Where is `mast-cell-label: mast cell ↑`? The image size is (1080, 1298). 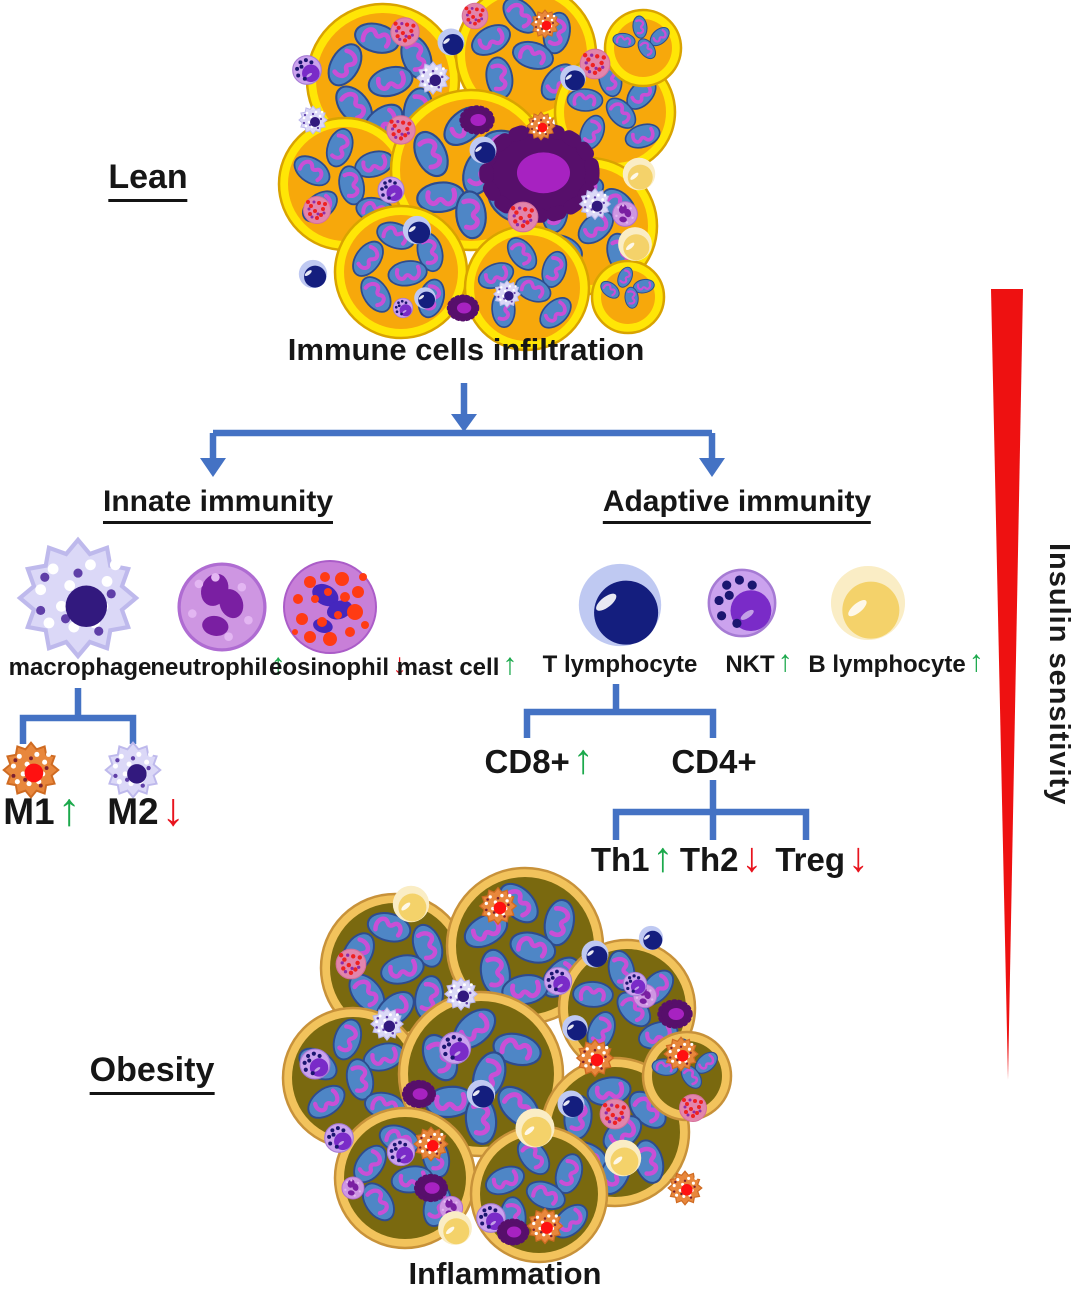
mast-cell-label: mast cell ↑ is located at coordinates (457, 664).